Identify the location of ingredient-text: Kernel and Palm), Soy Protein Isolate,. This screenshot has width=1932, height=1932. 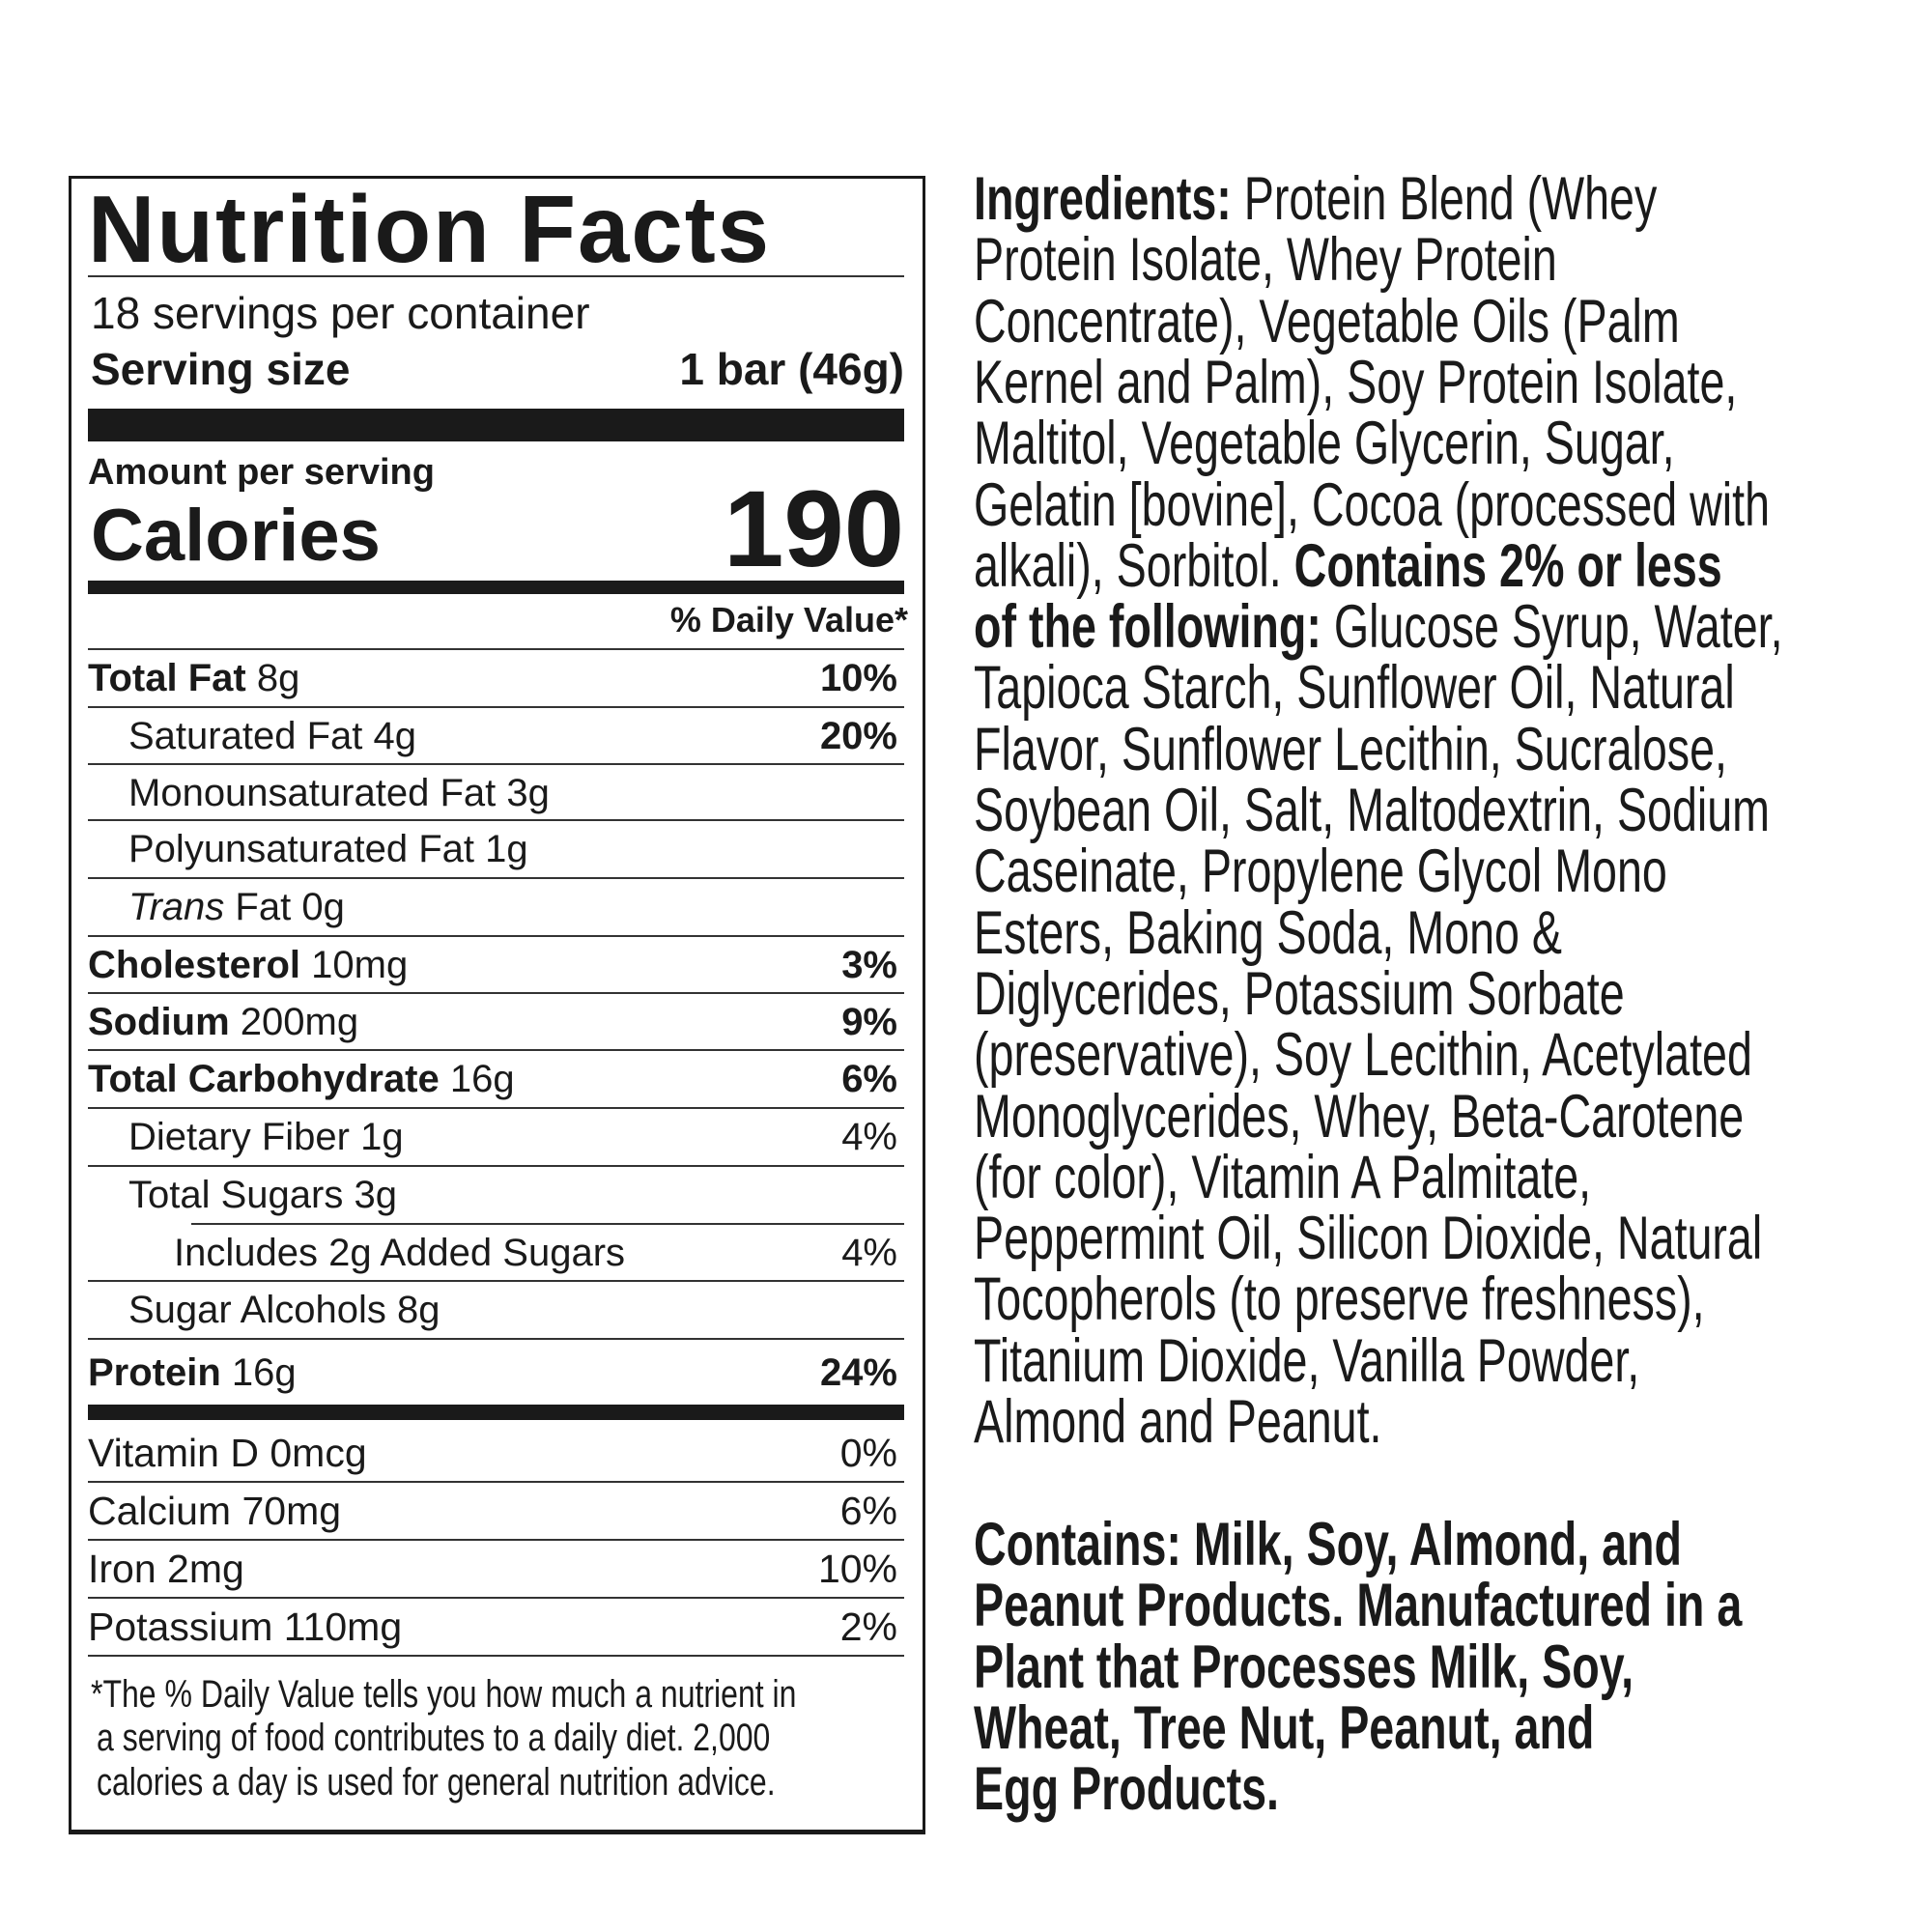
(1356, 382).